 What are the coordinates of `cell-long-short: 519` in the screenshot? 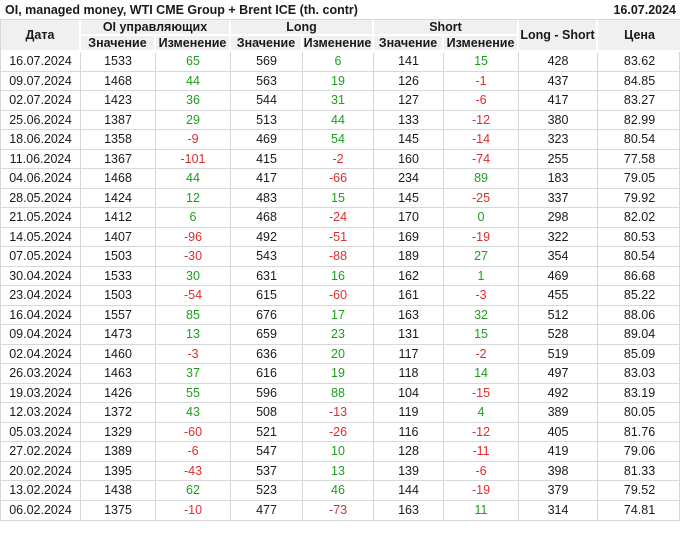 It's located at (559, 354).